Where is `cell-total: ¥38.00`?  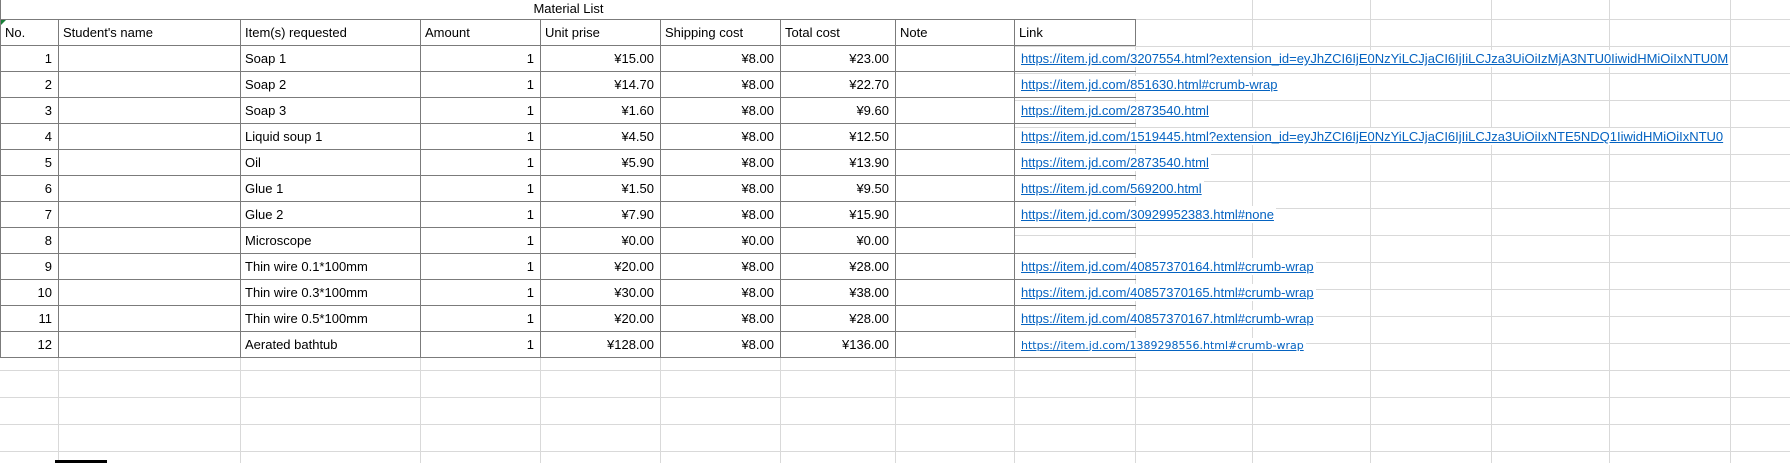 cell-total: ¥38.00 is located at coordinates (838, 292).